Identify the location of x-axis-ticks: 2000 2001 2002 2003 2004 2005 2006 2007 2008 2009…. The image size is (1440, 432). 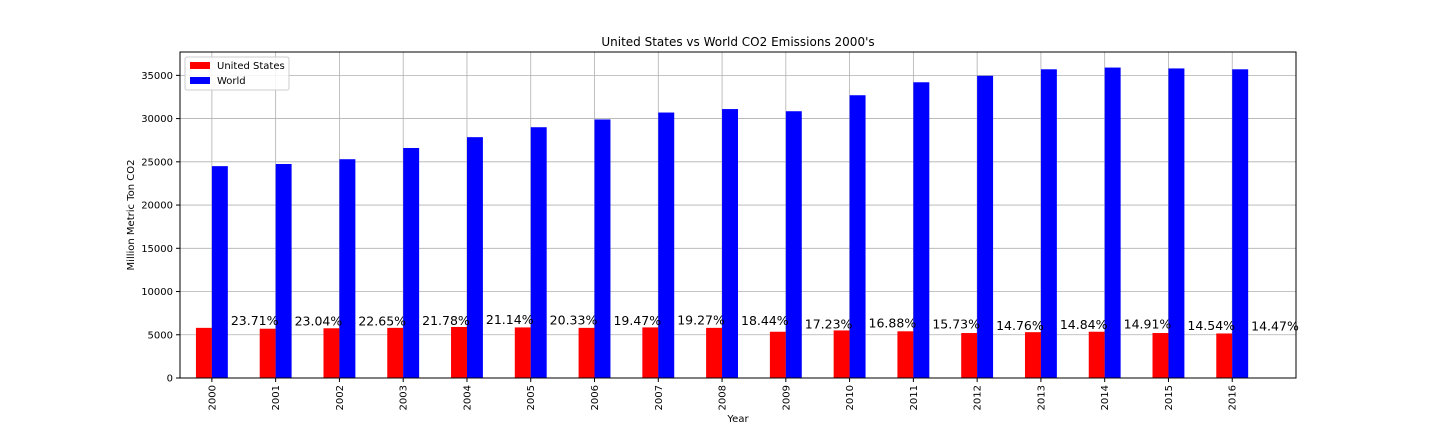
(723, 394).